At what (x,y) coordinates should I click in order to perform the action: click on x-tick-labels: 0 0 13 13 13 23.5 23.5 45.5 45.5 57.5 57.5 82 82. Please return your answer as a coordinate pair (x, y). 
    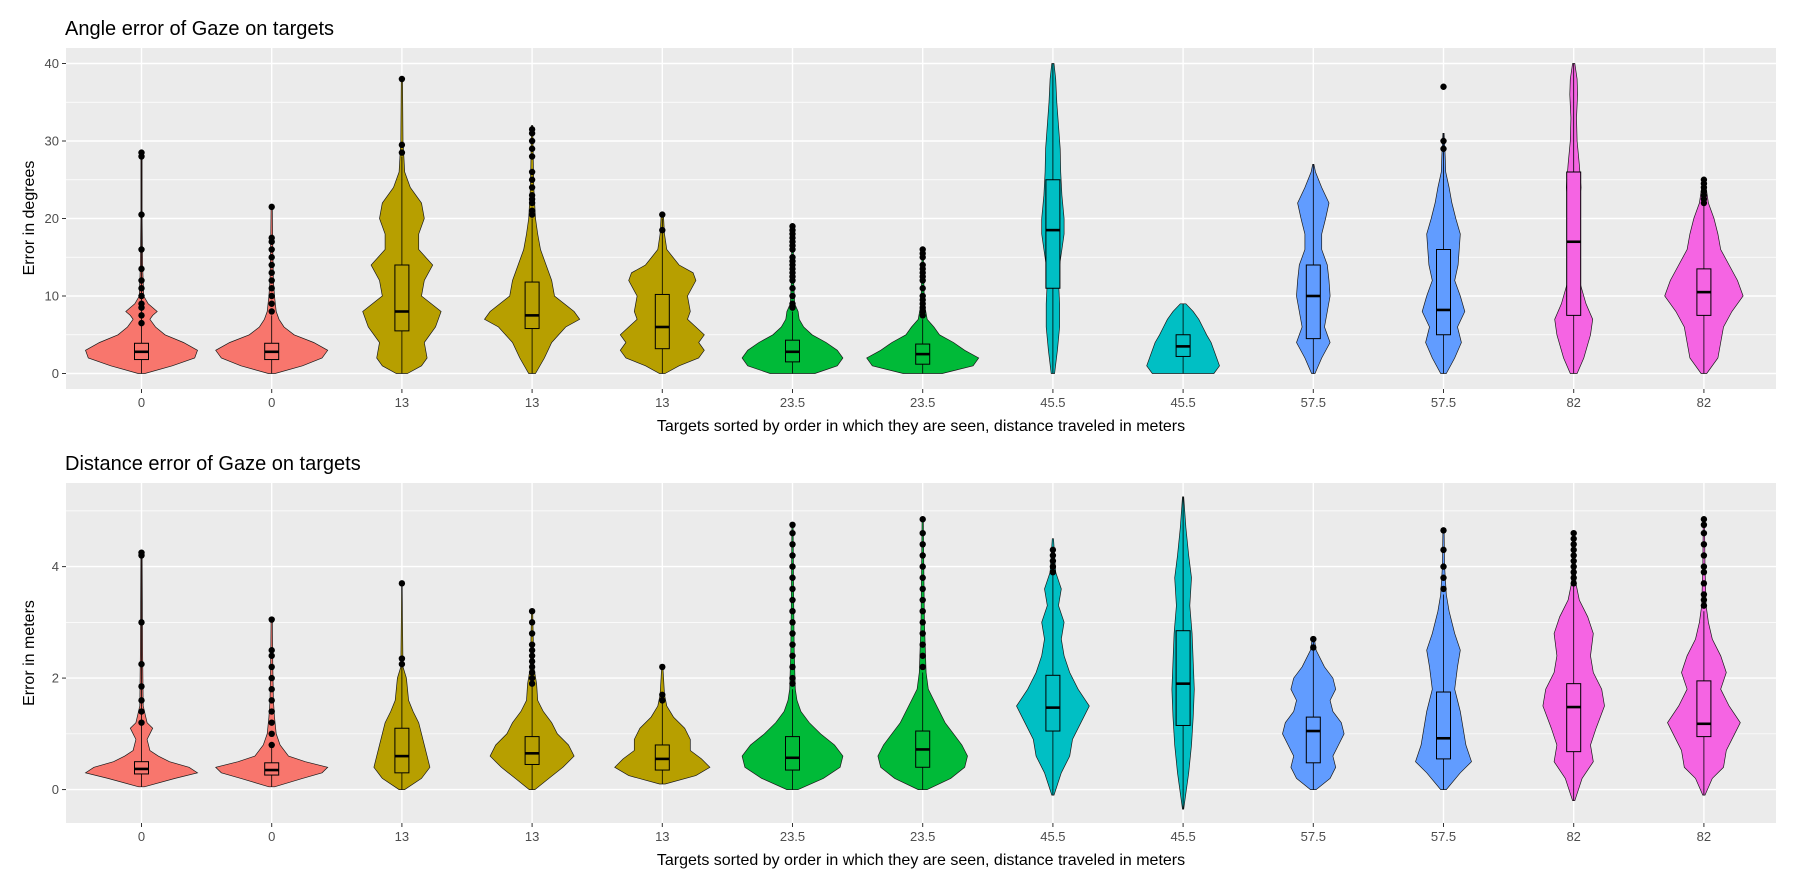
    Looking at the image, I should click on (924, 399).